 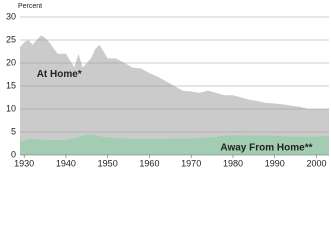 What do you see at coordinates (59, 74) in the screenshot?
I see `series-label: At Home*` at bounding box center [59, 74].